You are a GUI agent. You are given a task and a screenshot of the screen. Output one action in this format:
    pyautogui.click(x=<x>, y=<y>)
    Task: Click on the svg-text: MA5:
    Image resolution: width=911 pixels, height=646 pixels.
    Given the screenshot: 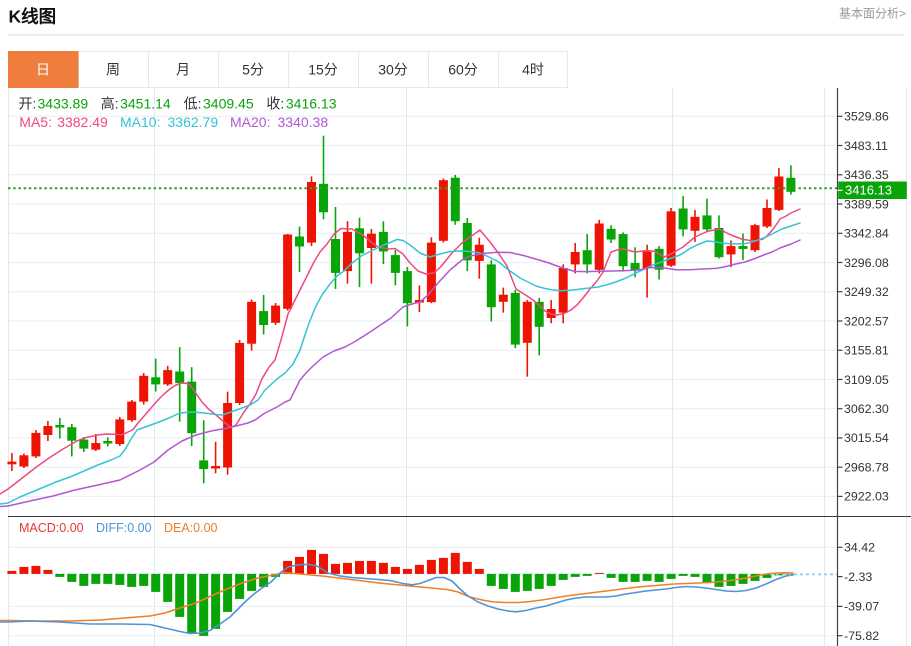 What is the action you would take?
    pyautogui.click(x=35, y=122)
    